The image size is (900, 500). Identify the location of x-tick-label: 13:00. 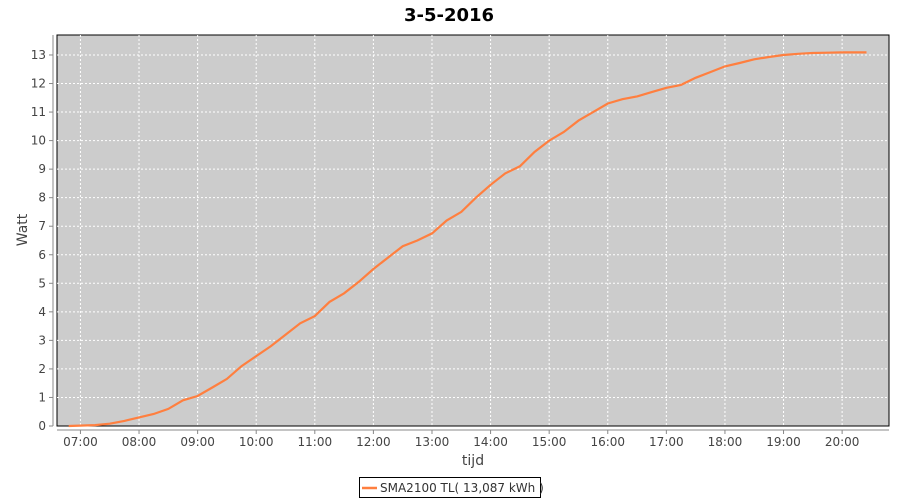
(432, 442).